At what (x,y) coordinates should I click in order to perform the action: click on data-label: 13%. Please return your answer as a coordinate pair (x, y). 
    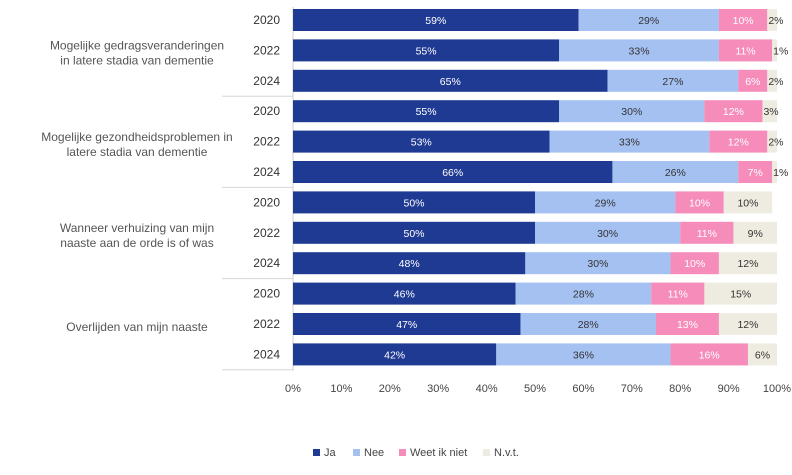
    Looking at the image, I should click on (687, 325).